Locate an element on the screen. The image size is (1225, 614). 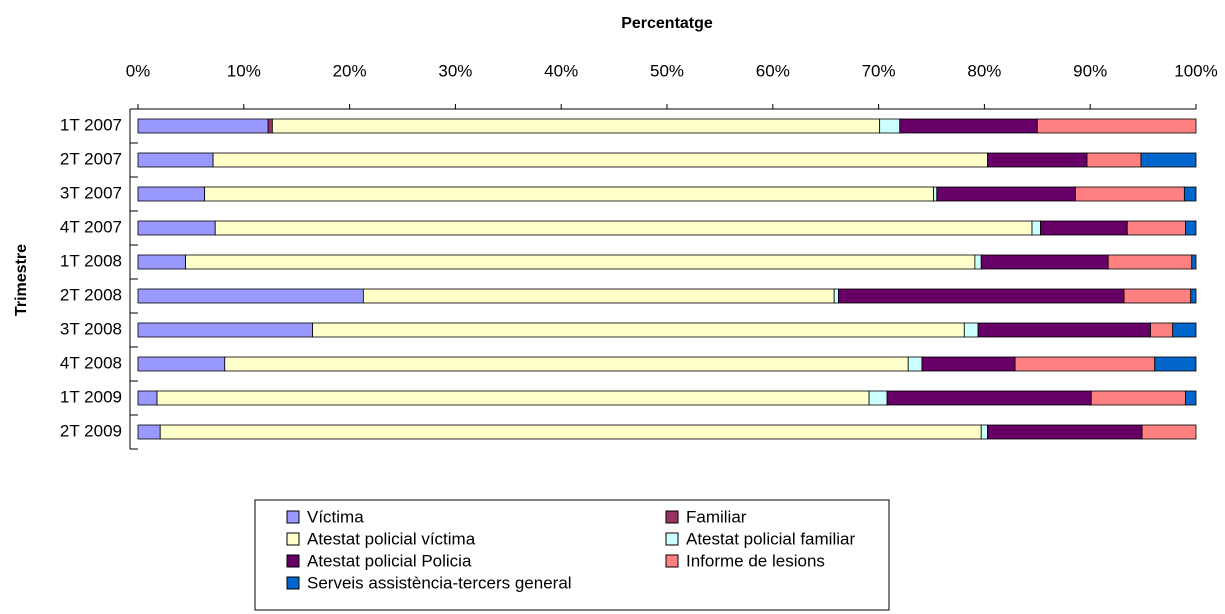
y-tick-label: 1T 2009 is located at coordinates (91, 396).